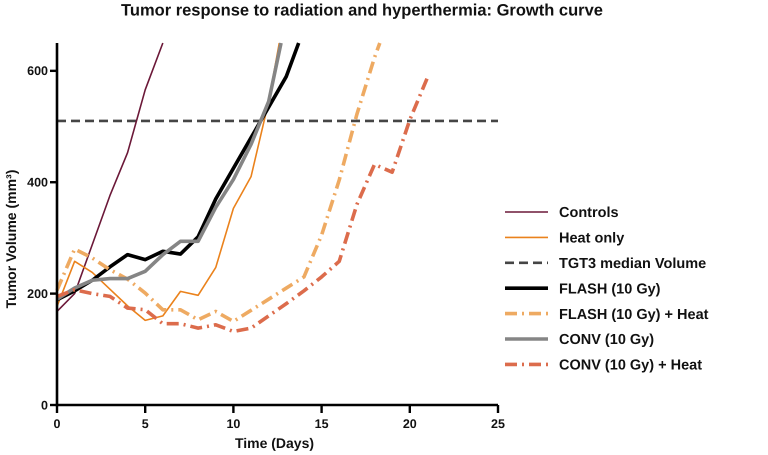 Image resolution: width=768 pixels, height=455 pixels. What do you see at coordinates (11, 239) in the screenshot?
I see `y-axis-title: Tumor Volume (mm³)` at bounding box center [11, 239].